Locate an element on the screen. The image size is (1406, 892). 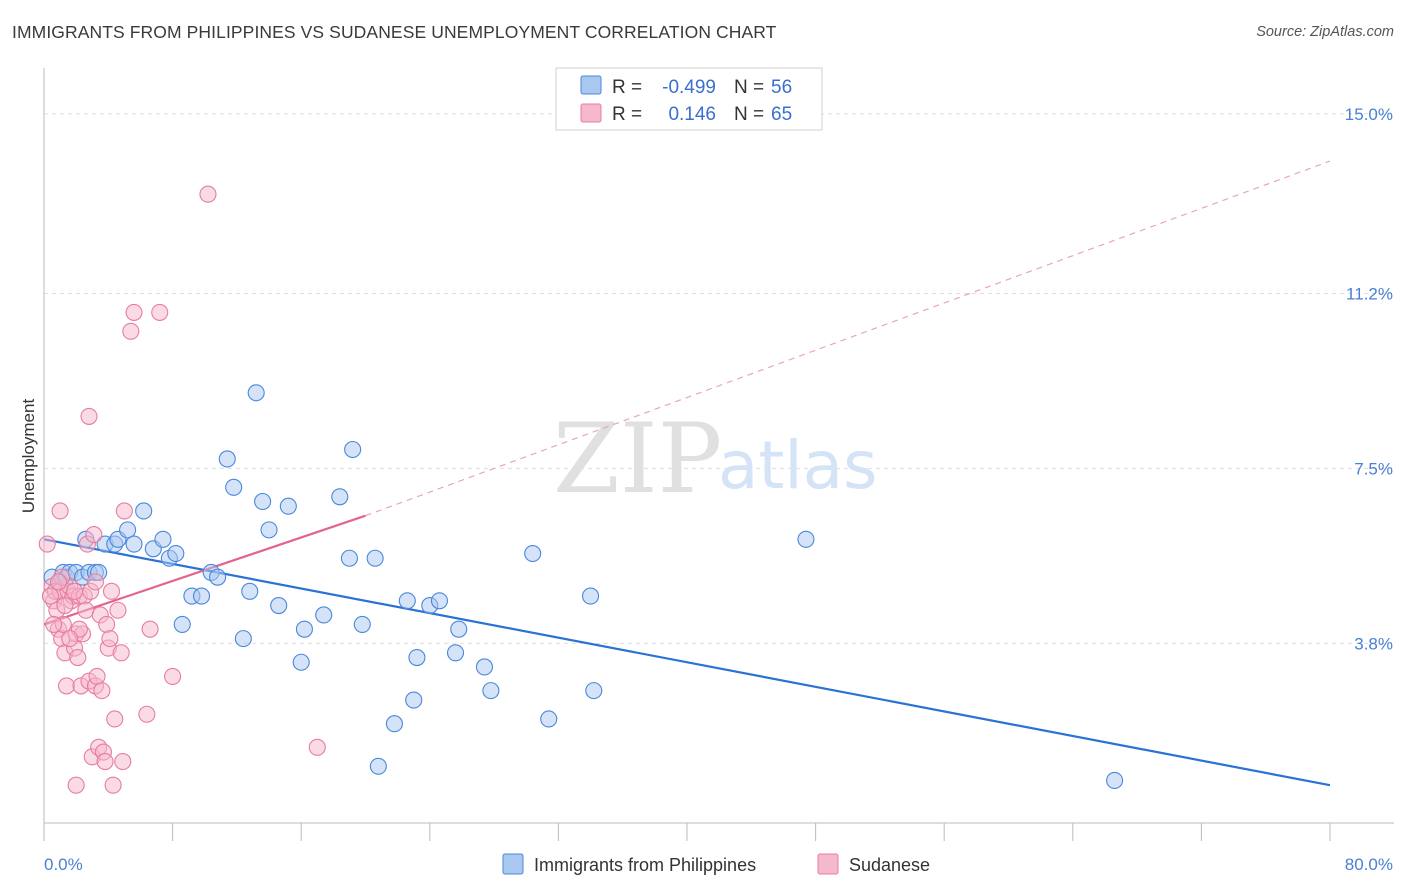
legend-swatch-sudanese is located at coordinates (591, 113).